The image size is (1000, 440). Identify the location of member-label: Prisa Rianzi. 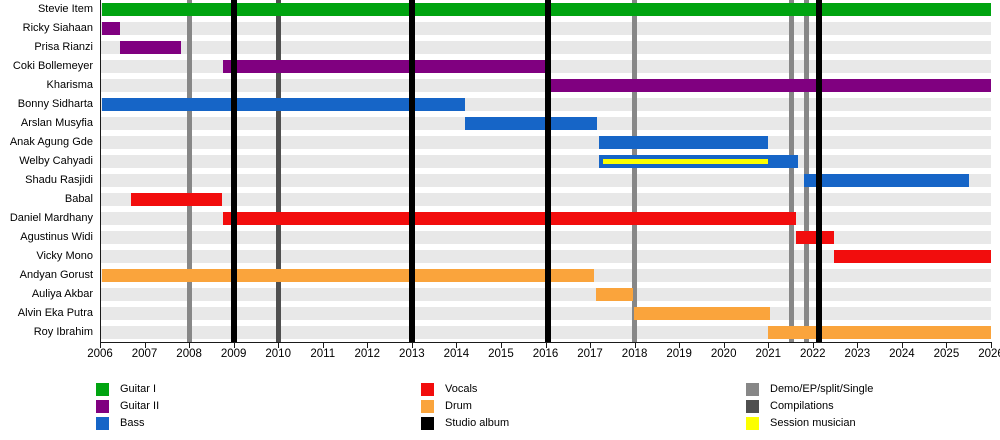
(63, 47).